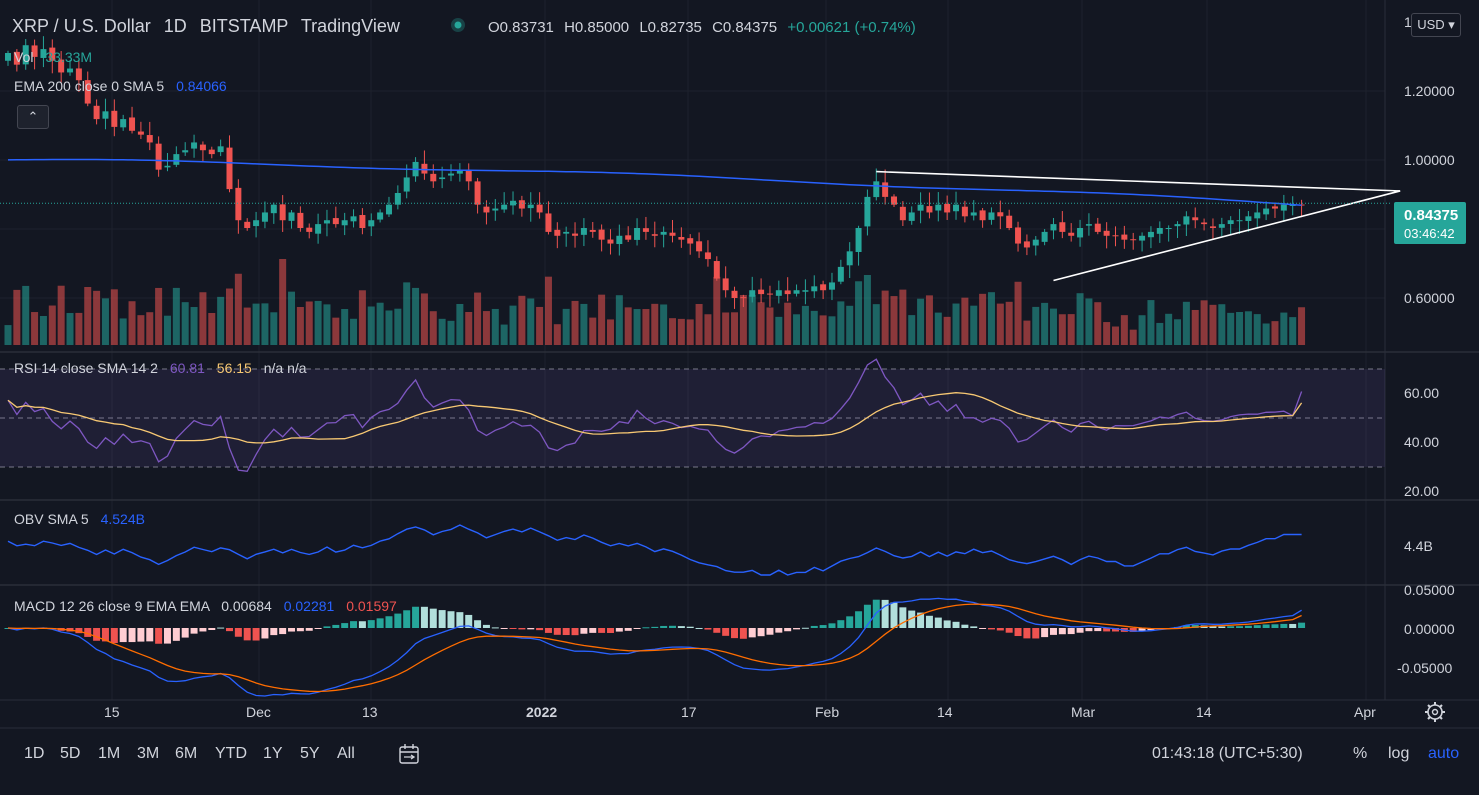 The width and height of the screenshot is (1479, 795). What do you see at coordinates (346, 753) in the screenshot?
I see `timeframe-all: All` at bounding box center [346, 753].